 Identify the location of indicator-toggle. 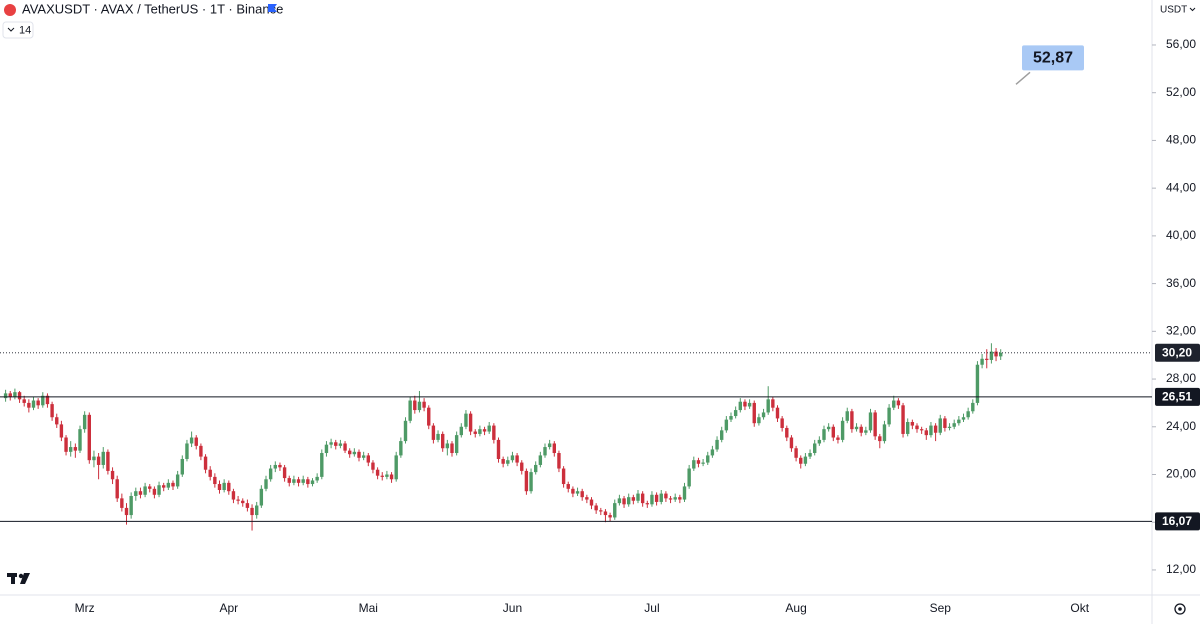
(18, 30).